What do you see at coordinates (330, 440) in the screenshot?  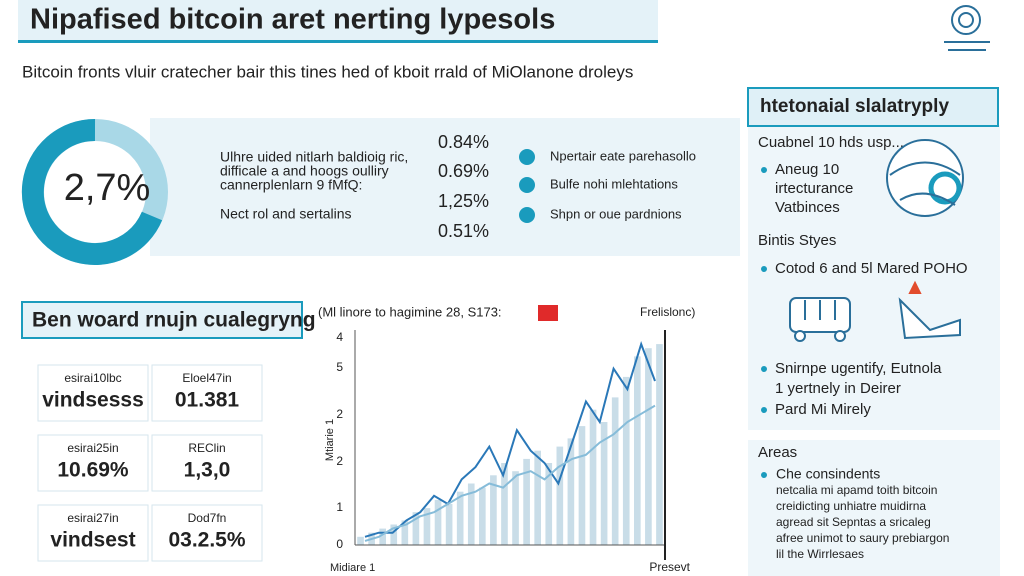 I see `y-title: Mtiarie 1` at bounding box center [330, 440].